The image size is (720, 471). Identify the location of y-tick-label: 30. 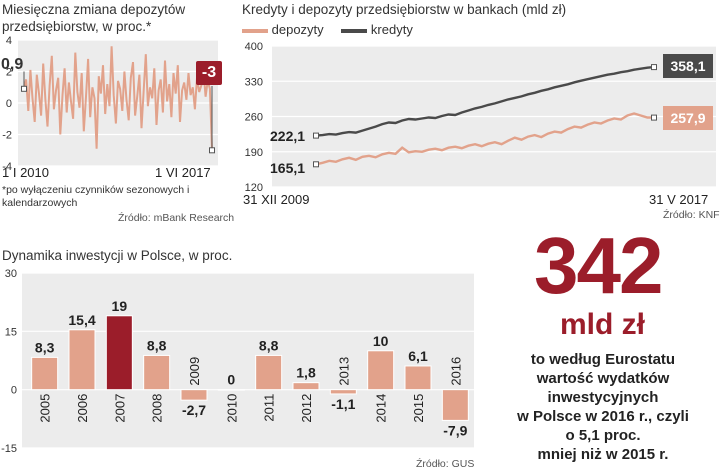
(11, 274).